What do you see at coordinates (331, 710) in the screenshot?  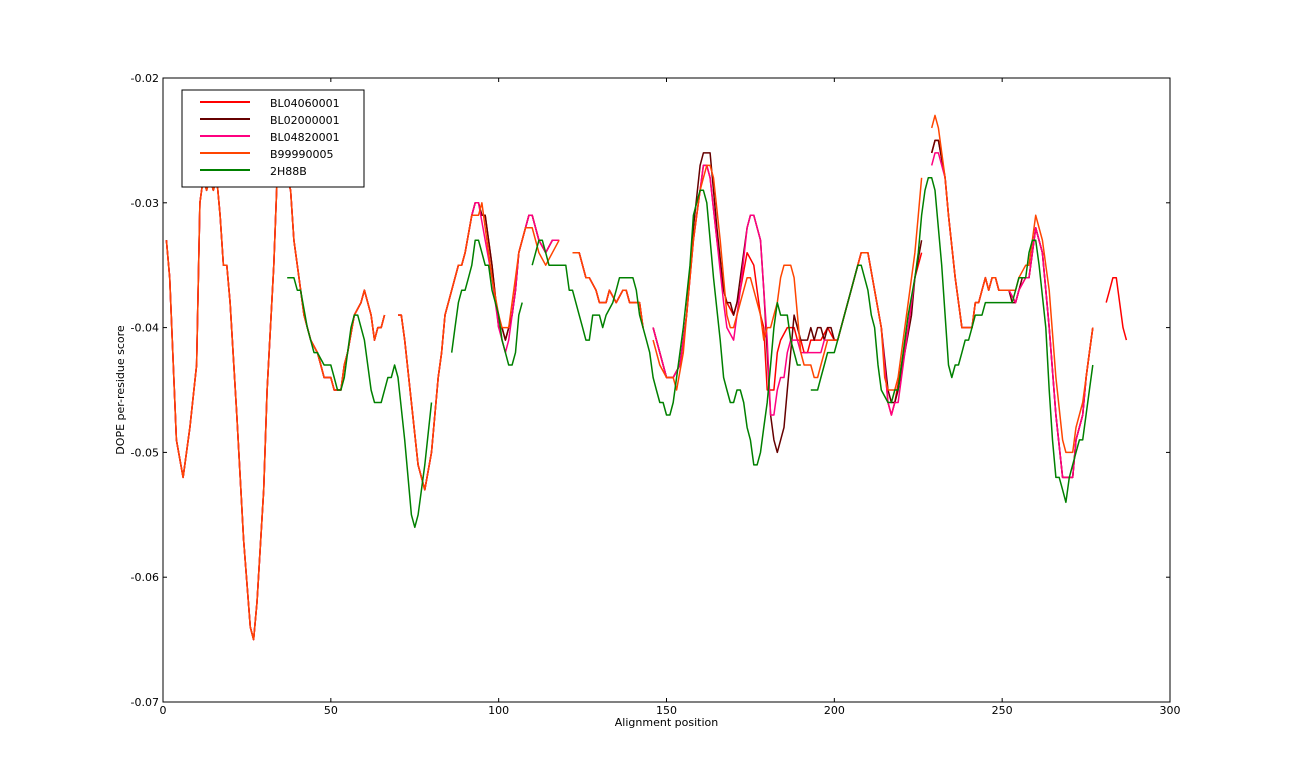 I see `x-tick-label: 50` at bounding box center [331, 710].